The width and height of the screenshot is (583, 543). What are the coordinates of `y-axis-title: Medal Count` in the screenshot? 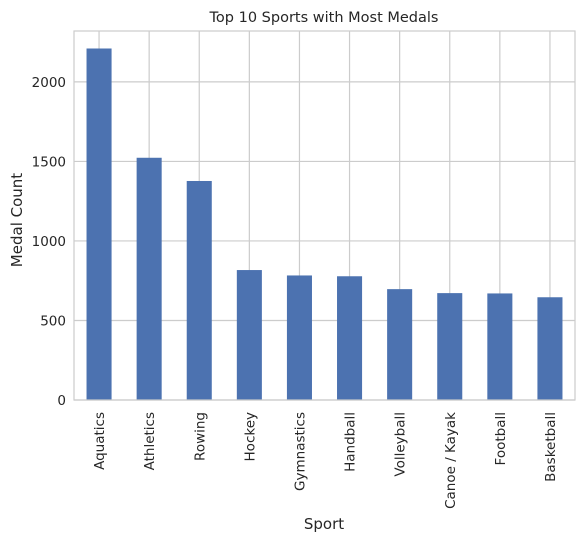 It's located at (17, 220).